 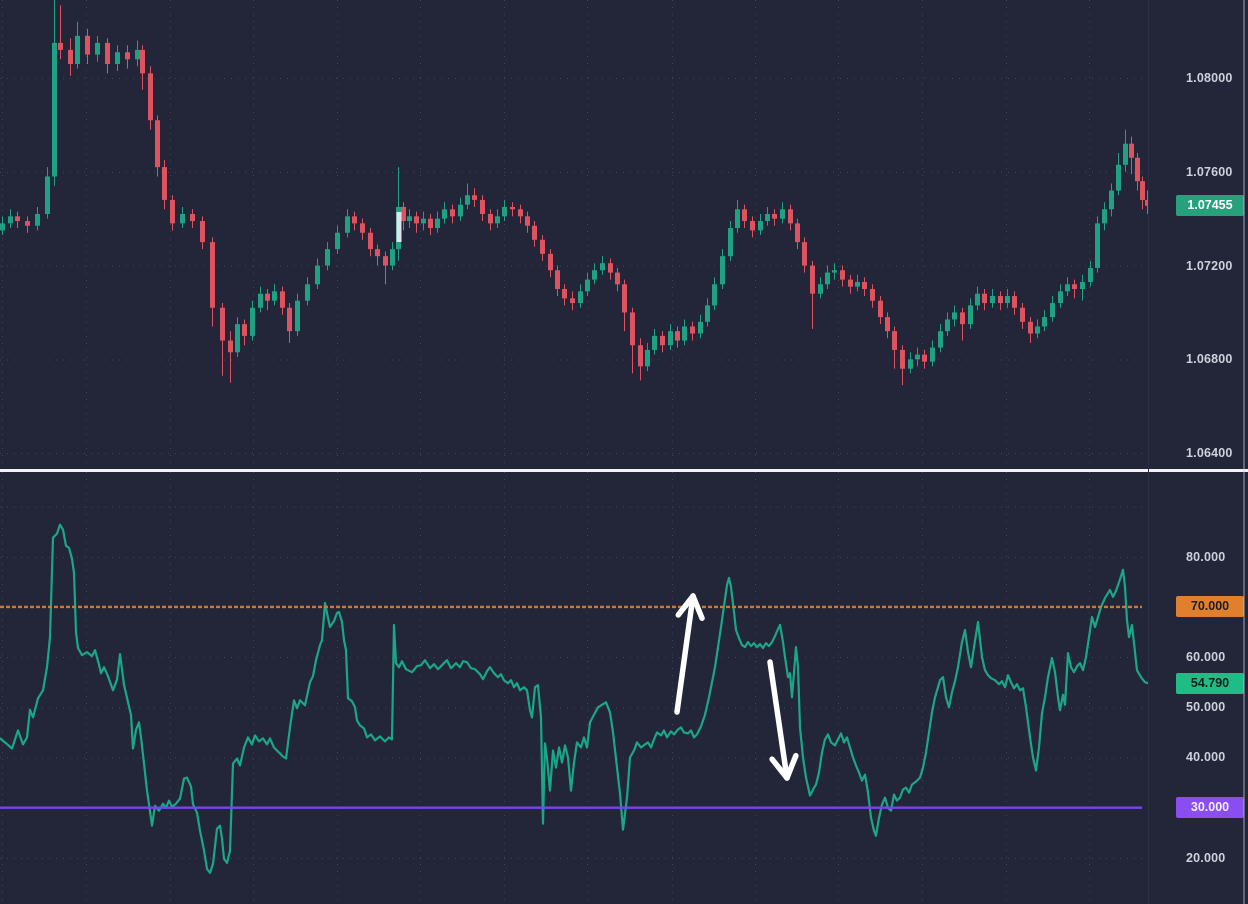 What do you see at coordinates (399, 227) in the screenshot?
I see `selected-bar-marker` at bounding box center [399, 227].